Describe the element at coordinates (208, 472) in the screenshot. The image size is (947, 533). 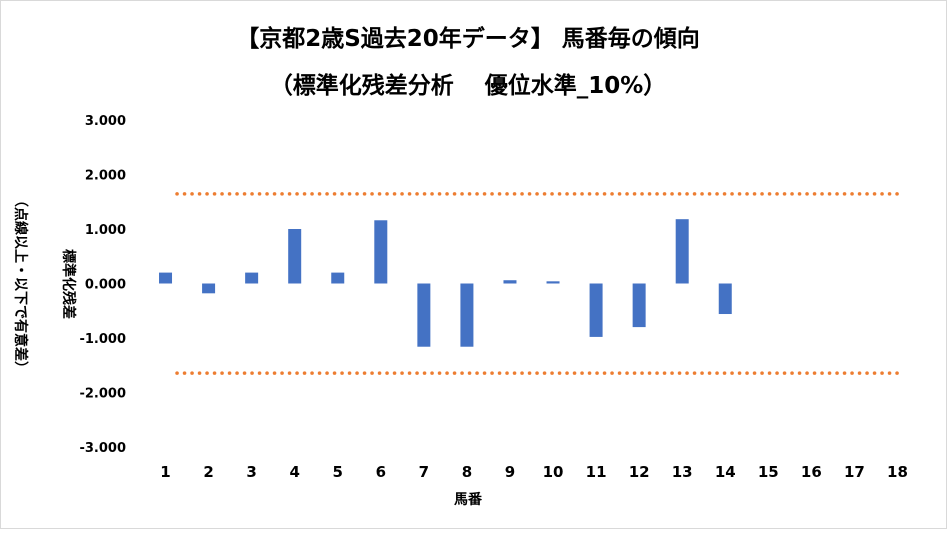
I see `x-tick-label: 2` at that location.